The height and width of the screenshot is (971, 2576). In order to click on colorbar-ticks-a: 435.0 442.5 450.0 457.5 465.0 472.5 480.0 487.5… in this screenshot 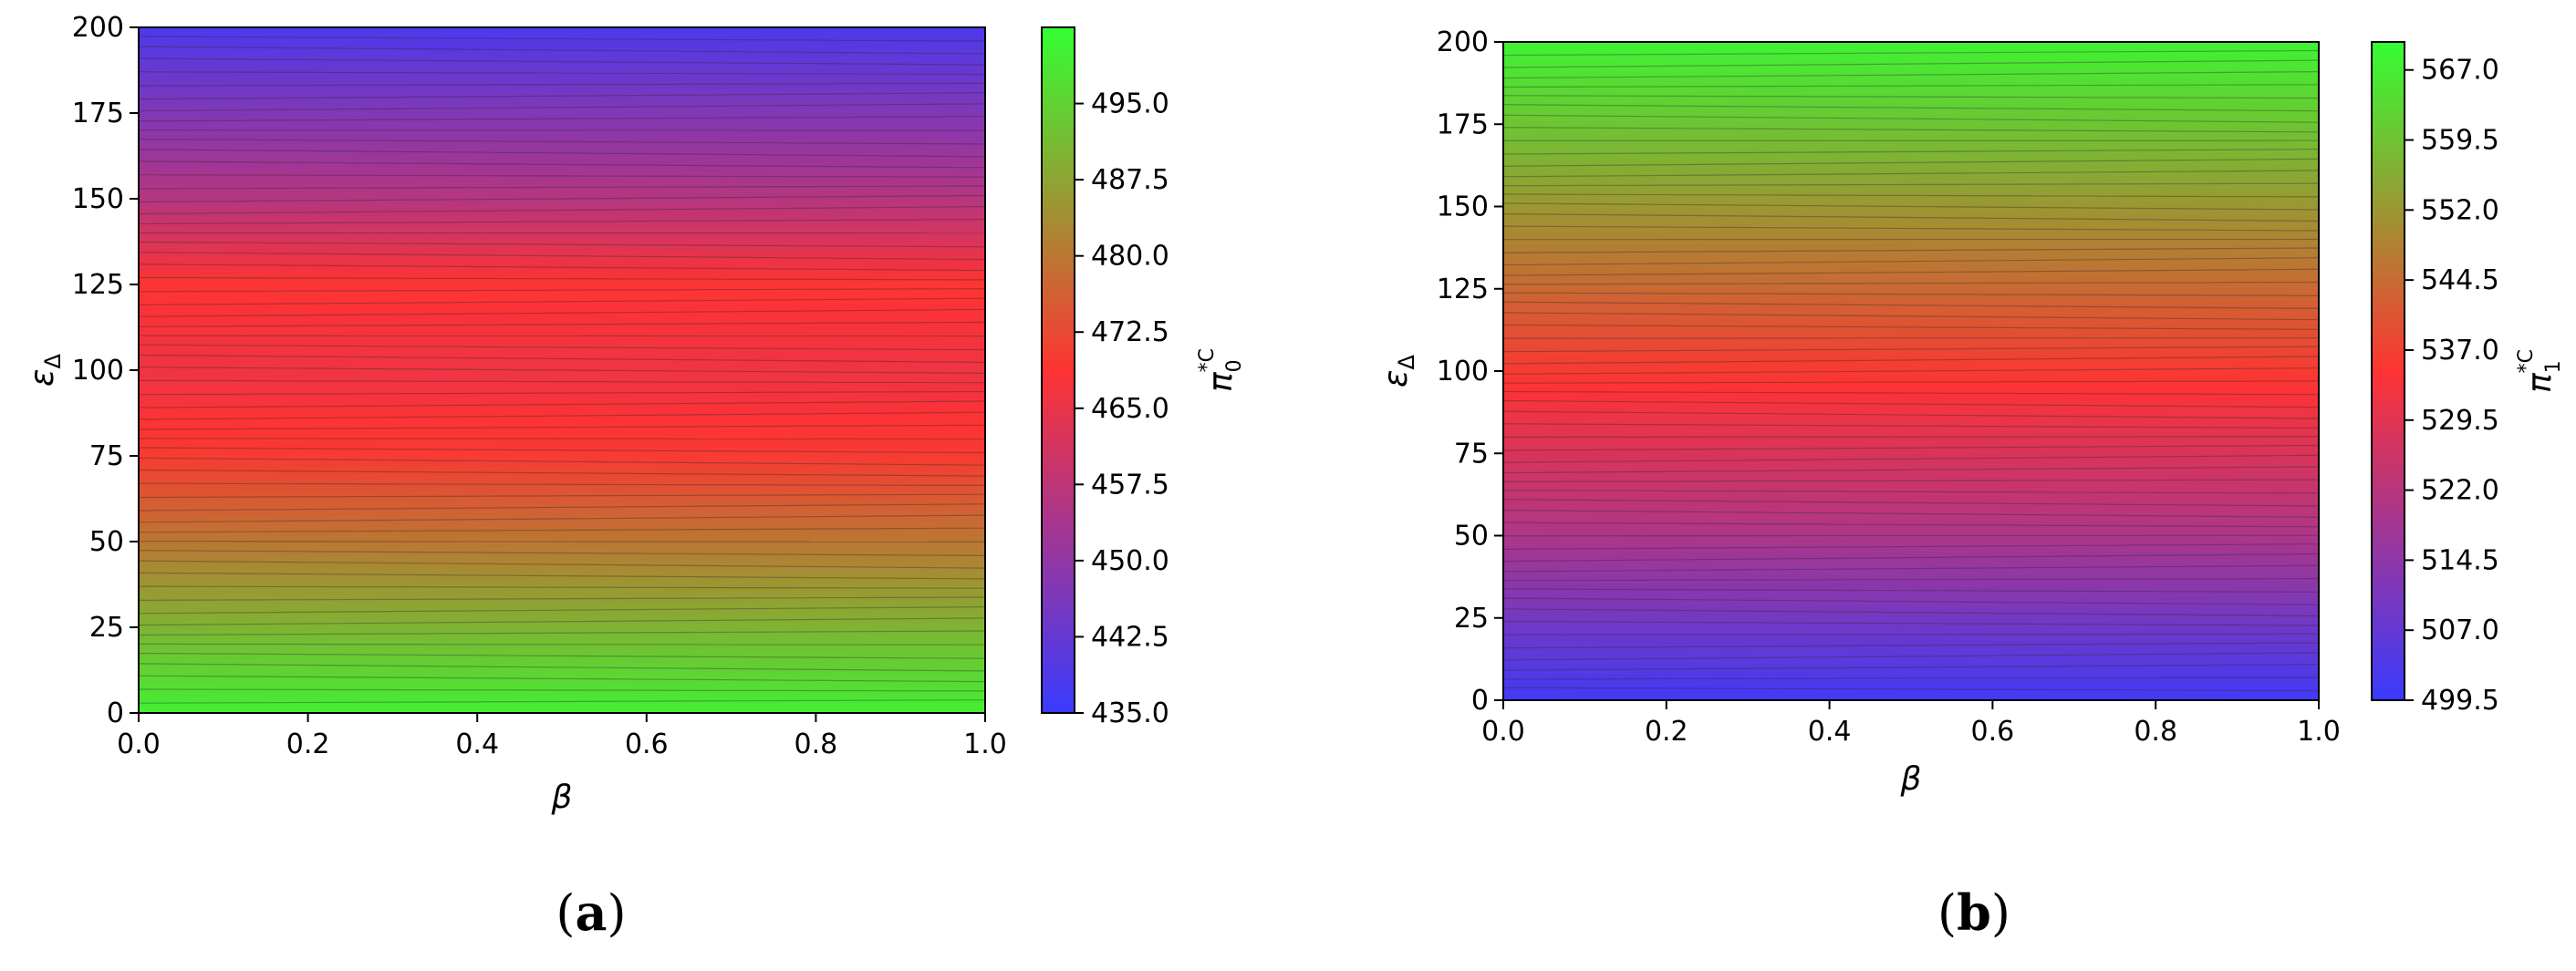, I will do `click(1122, 409)`.